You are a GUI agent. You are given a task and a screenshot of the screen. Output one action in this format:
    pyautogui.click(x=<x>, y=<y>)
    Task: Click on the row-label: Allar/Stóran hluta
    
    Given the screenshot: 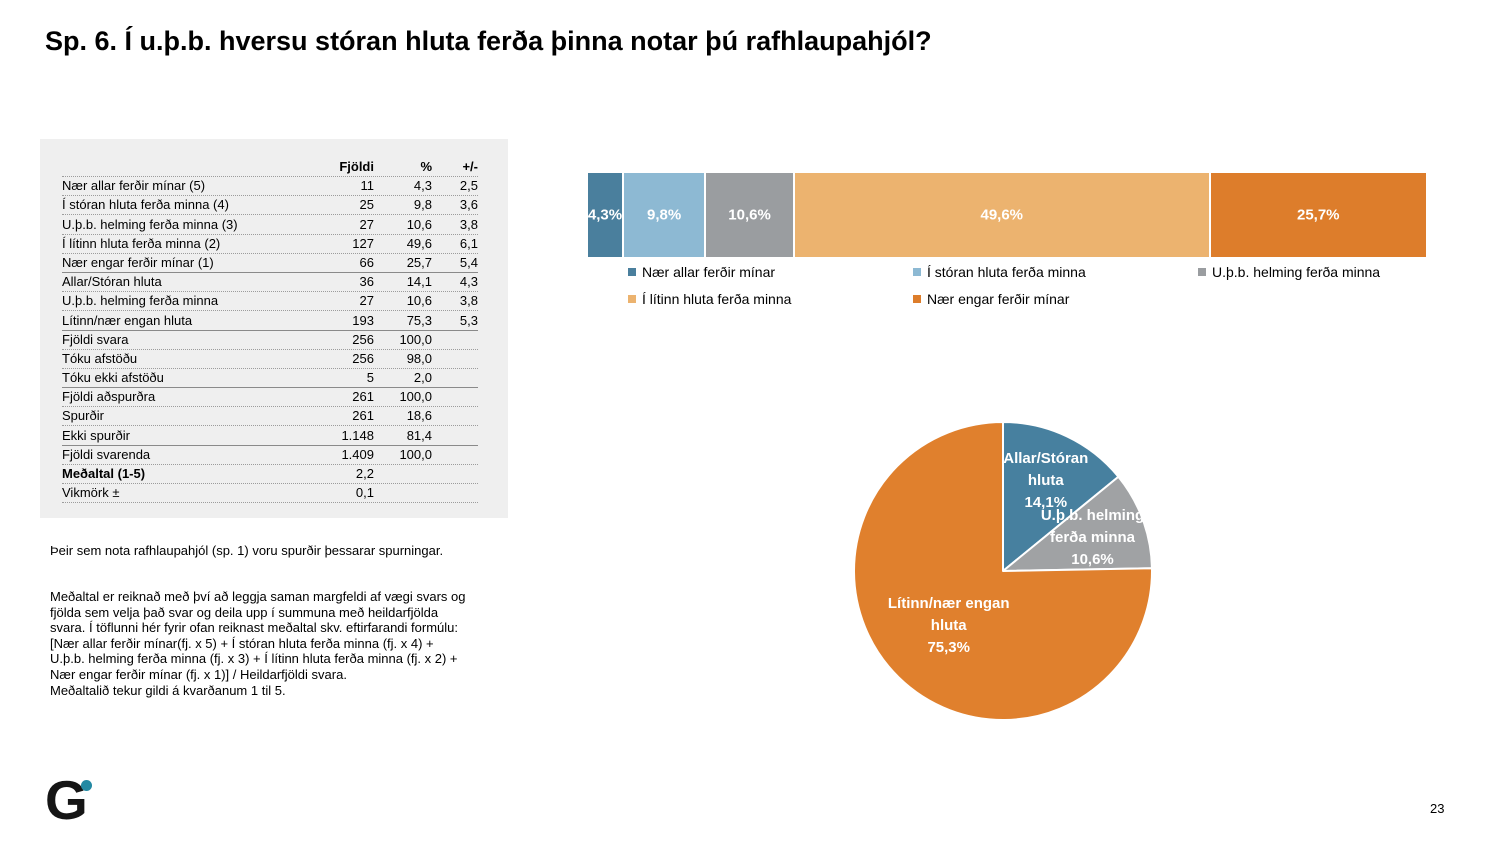 What is the action you would take?
    pyautogui.click(x=112, y=282)
    